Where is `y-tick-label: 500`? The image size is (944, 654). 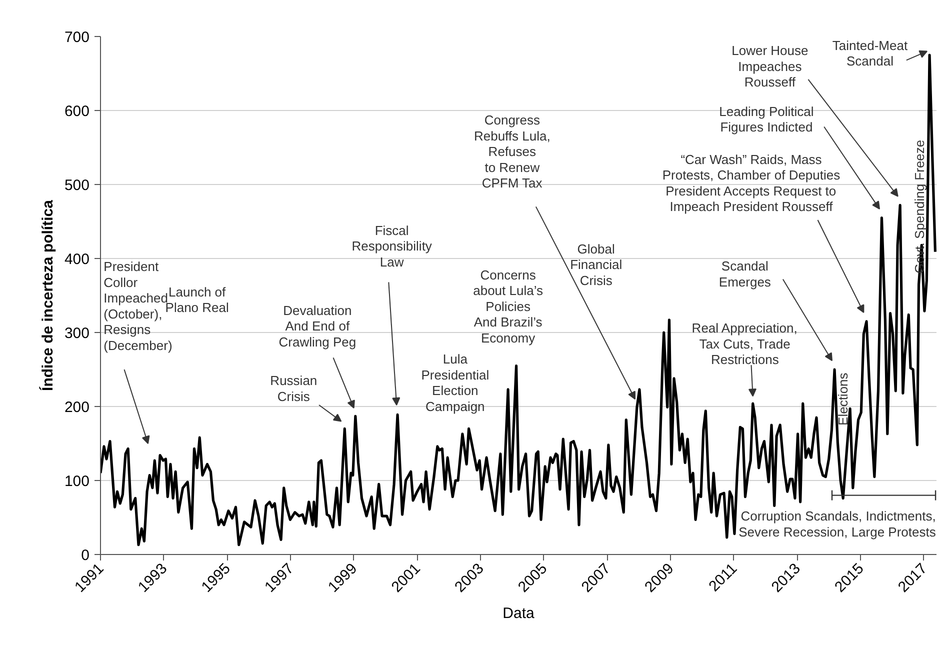 y-tick-label: 500 is located at coordinates (77, 185).